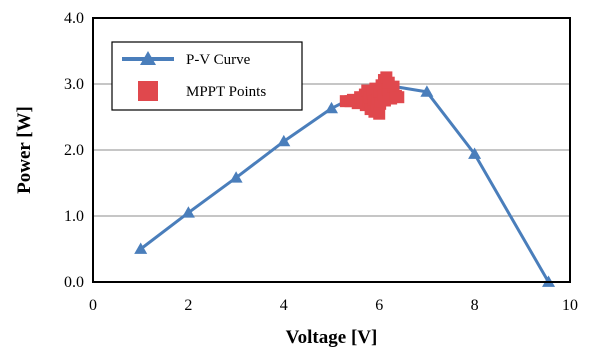 The image size is (590, 352). What do you see at coordinates (74, 216) in the screenshot?
I see `y-tick-label-1: 1.0` at bounding box center [74, 216].